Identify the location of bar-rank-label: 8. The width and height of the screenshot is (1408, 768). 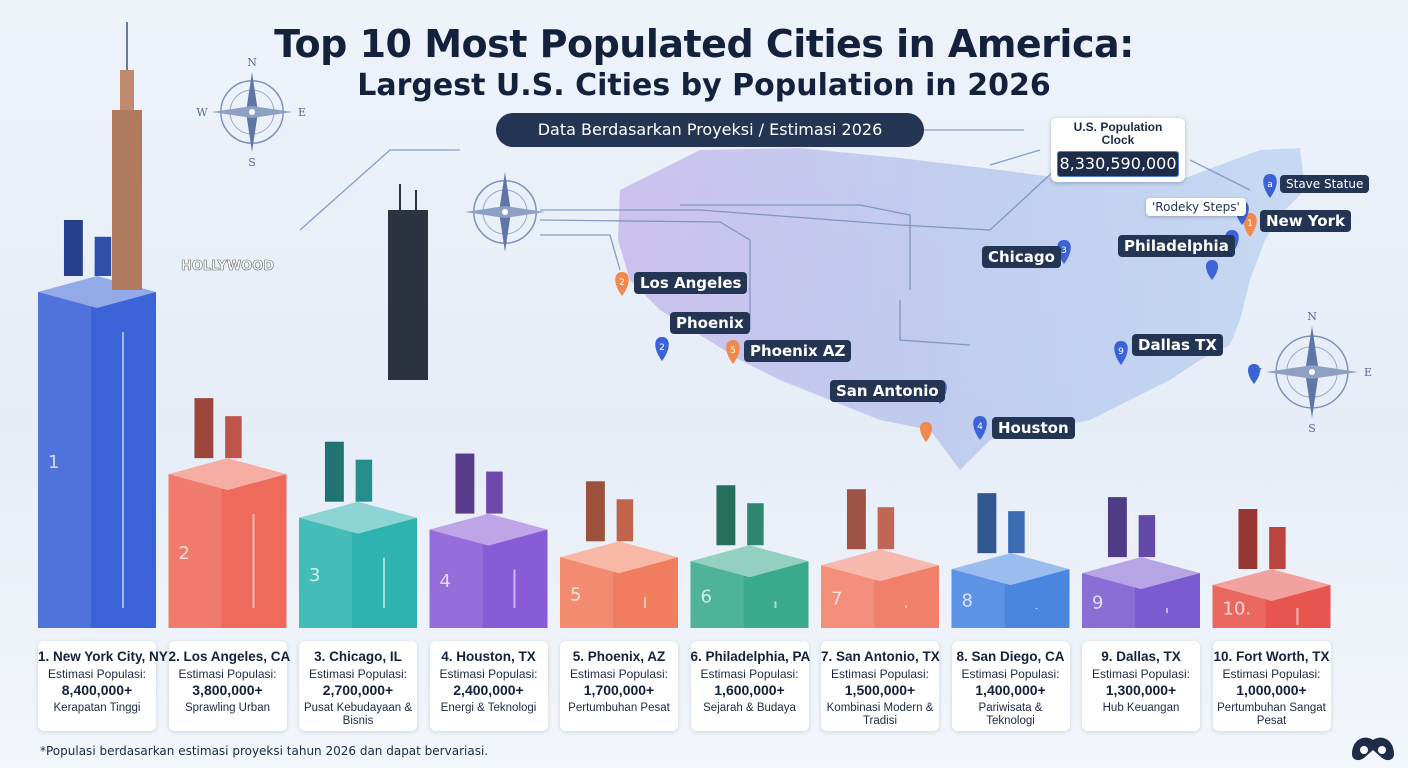
(967, 601).